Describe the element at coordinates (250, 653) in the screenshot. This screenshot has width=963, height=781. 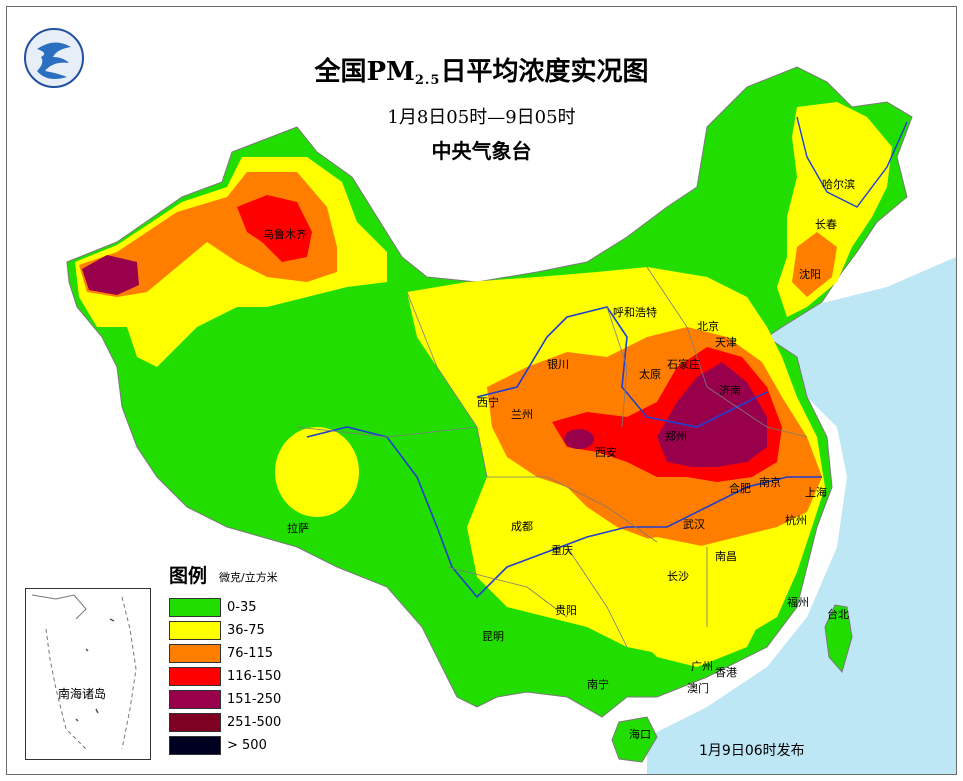
I see `legend-label: 76-115` at that location.